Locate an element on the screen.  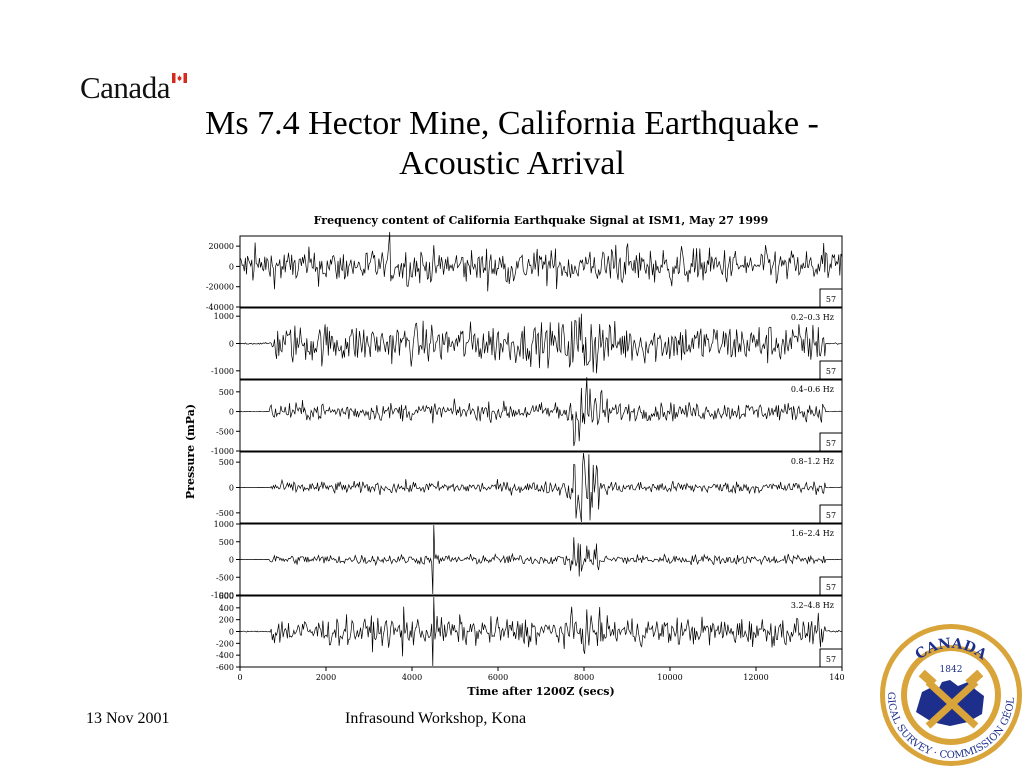
x-tick-label: 12000 is located at coordinates (755, 677).